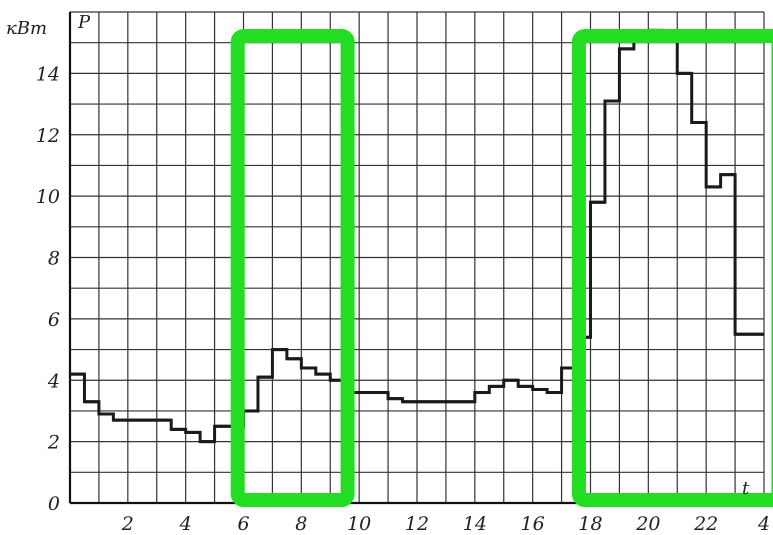 Image resolution: width=773 pixels, height=535 pixels. Describe the element at coordinates (705, 524) in the screenshot. I see `x-tick-label: 22` at that location.